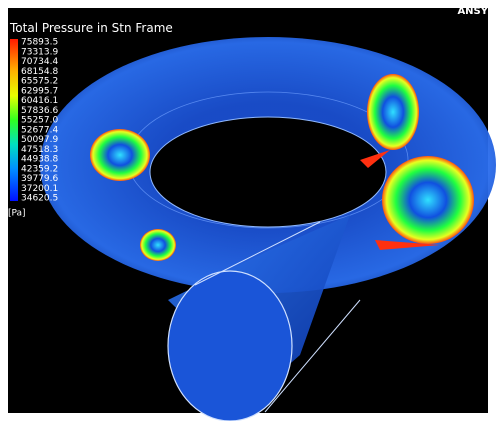 This screenshot has height=421, width=496. What do you see at coordinates (39, 140) in the screenshot?
I see `legend-label: 50097.9` at bounding box center [39, 140].